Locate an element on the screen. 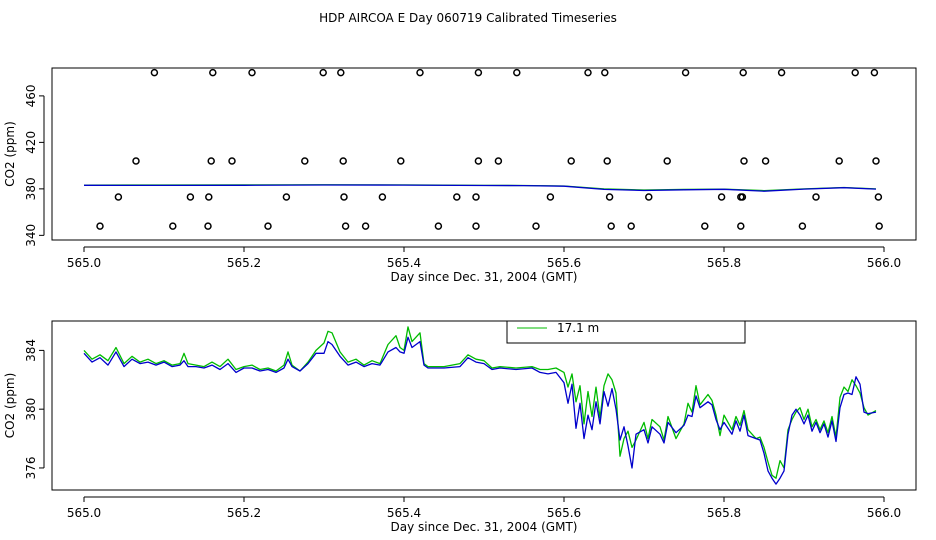  legend-label: 17.1 m is located at coordinates (578, 328).